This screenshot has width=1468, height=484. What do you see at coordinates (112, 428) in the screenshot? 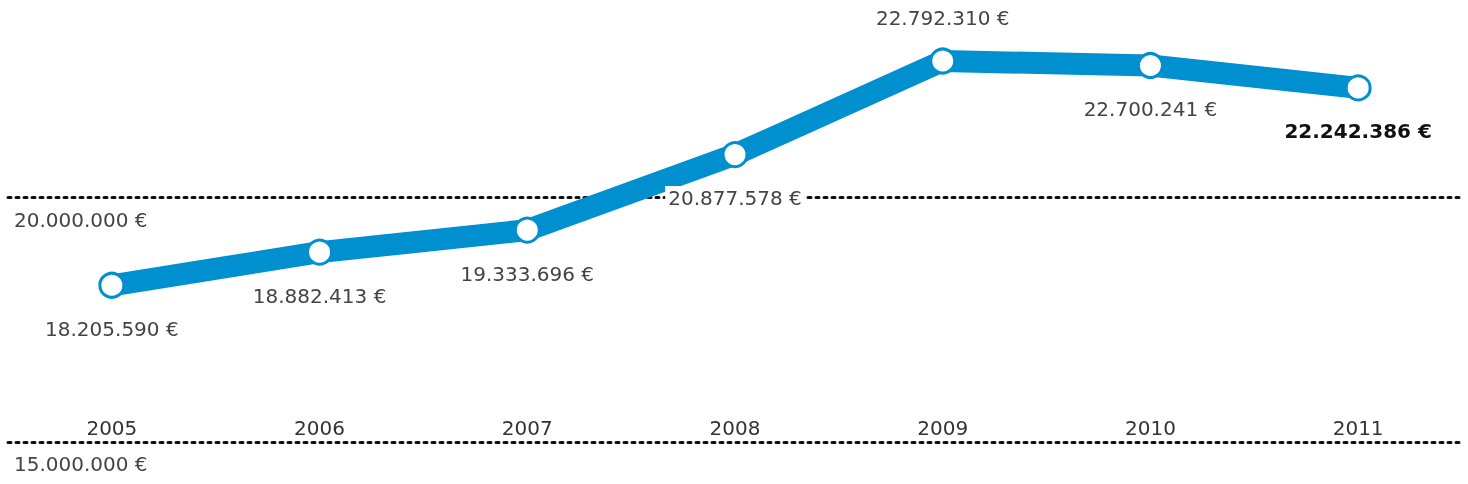
I see `x-tick-label: 2005` at bounding box center [112, 428].